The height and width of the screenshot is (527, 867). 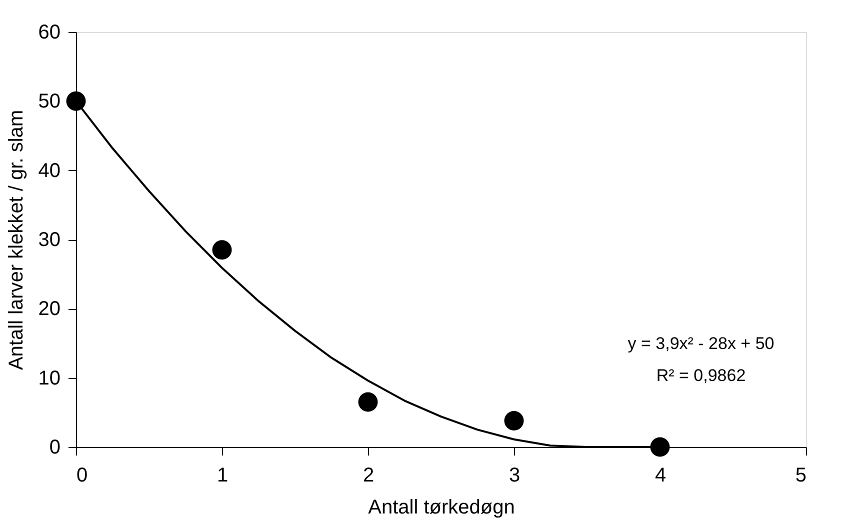 What do you see at coordinates (54, 447) in the screenshot?
I see `y-tick-label: 0` at bounding box center [54, 447].